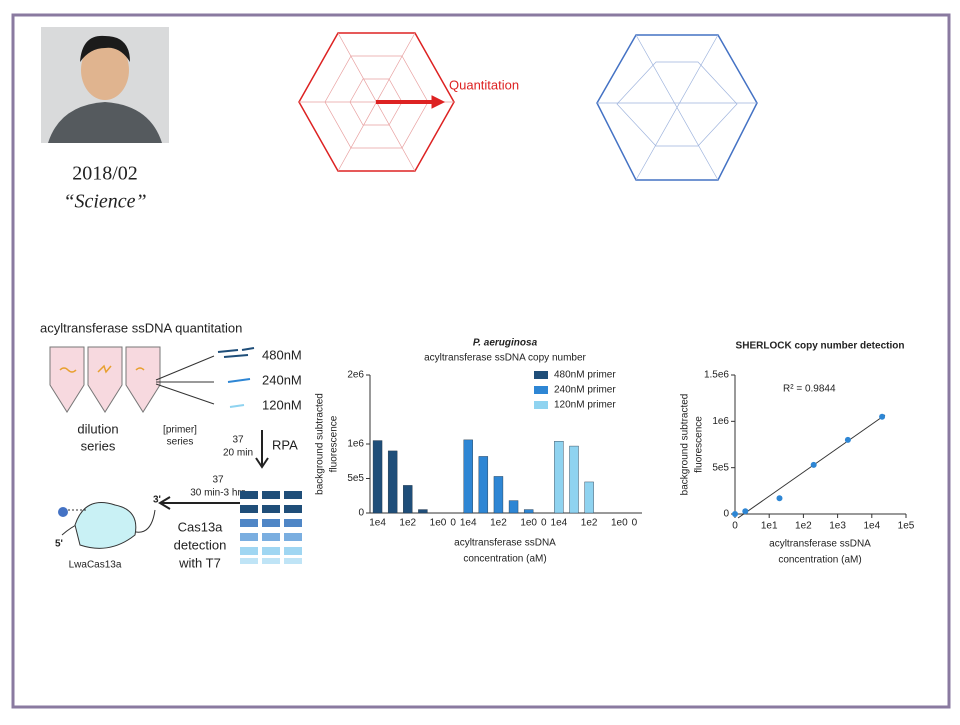 The height and width of the screenshot is (725, 960). What do you see at coordinates (376, 102) in the screenshot?
I see `radar-red` at bounding box center [376, 102].